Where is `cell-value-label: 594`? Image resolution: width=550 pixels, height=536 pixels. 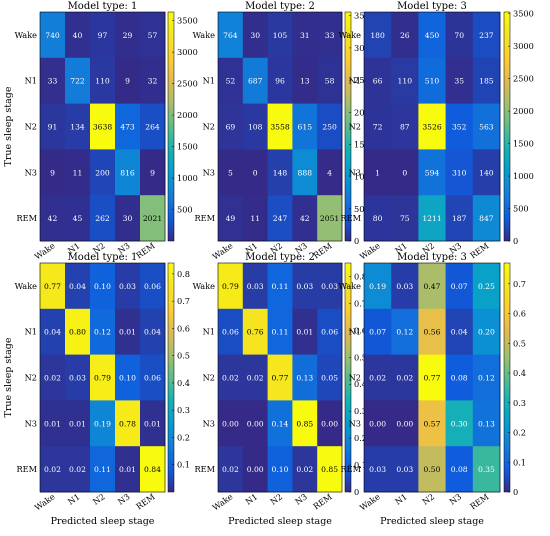 cell-value-label: 594 is located at coordinates (432, 172).